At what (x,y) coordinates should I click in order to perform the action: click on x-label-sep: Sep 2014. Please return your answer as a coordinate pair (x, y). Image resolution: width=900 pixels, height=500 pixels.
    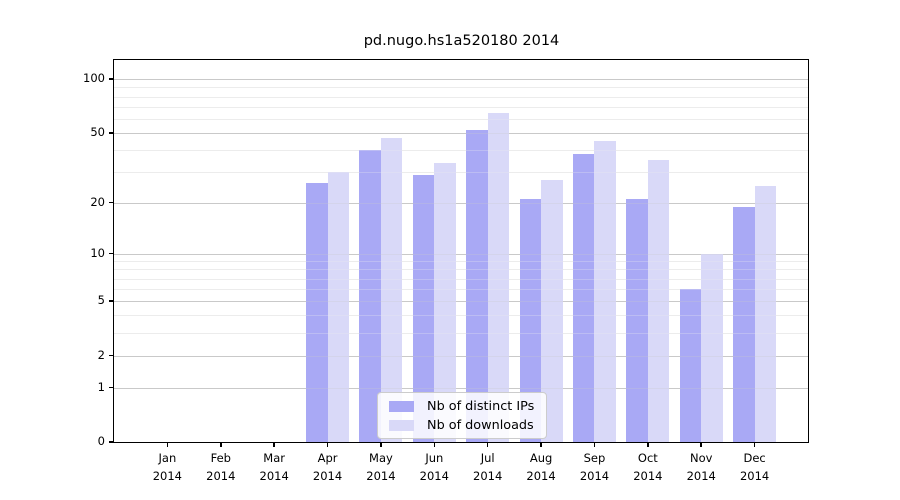
    Looking at the image, I should click on (594, 467).